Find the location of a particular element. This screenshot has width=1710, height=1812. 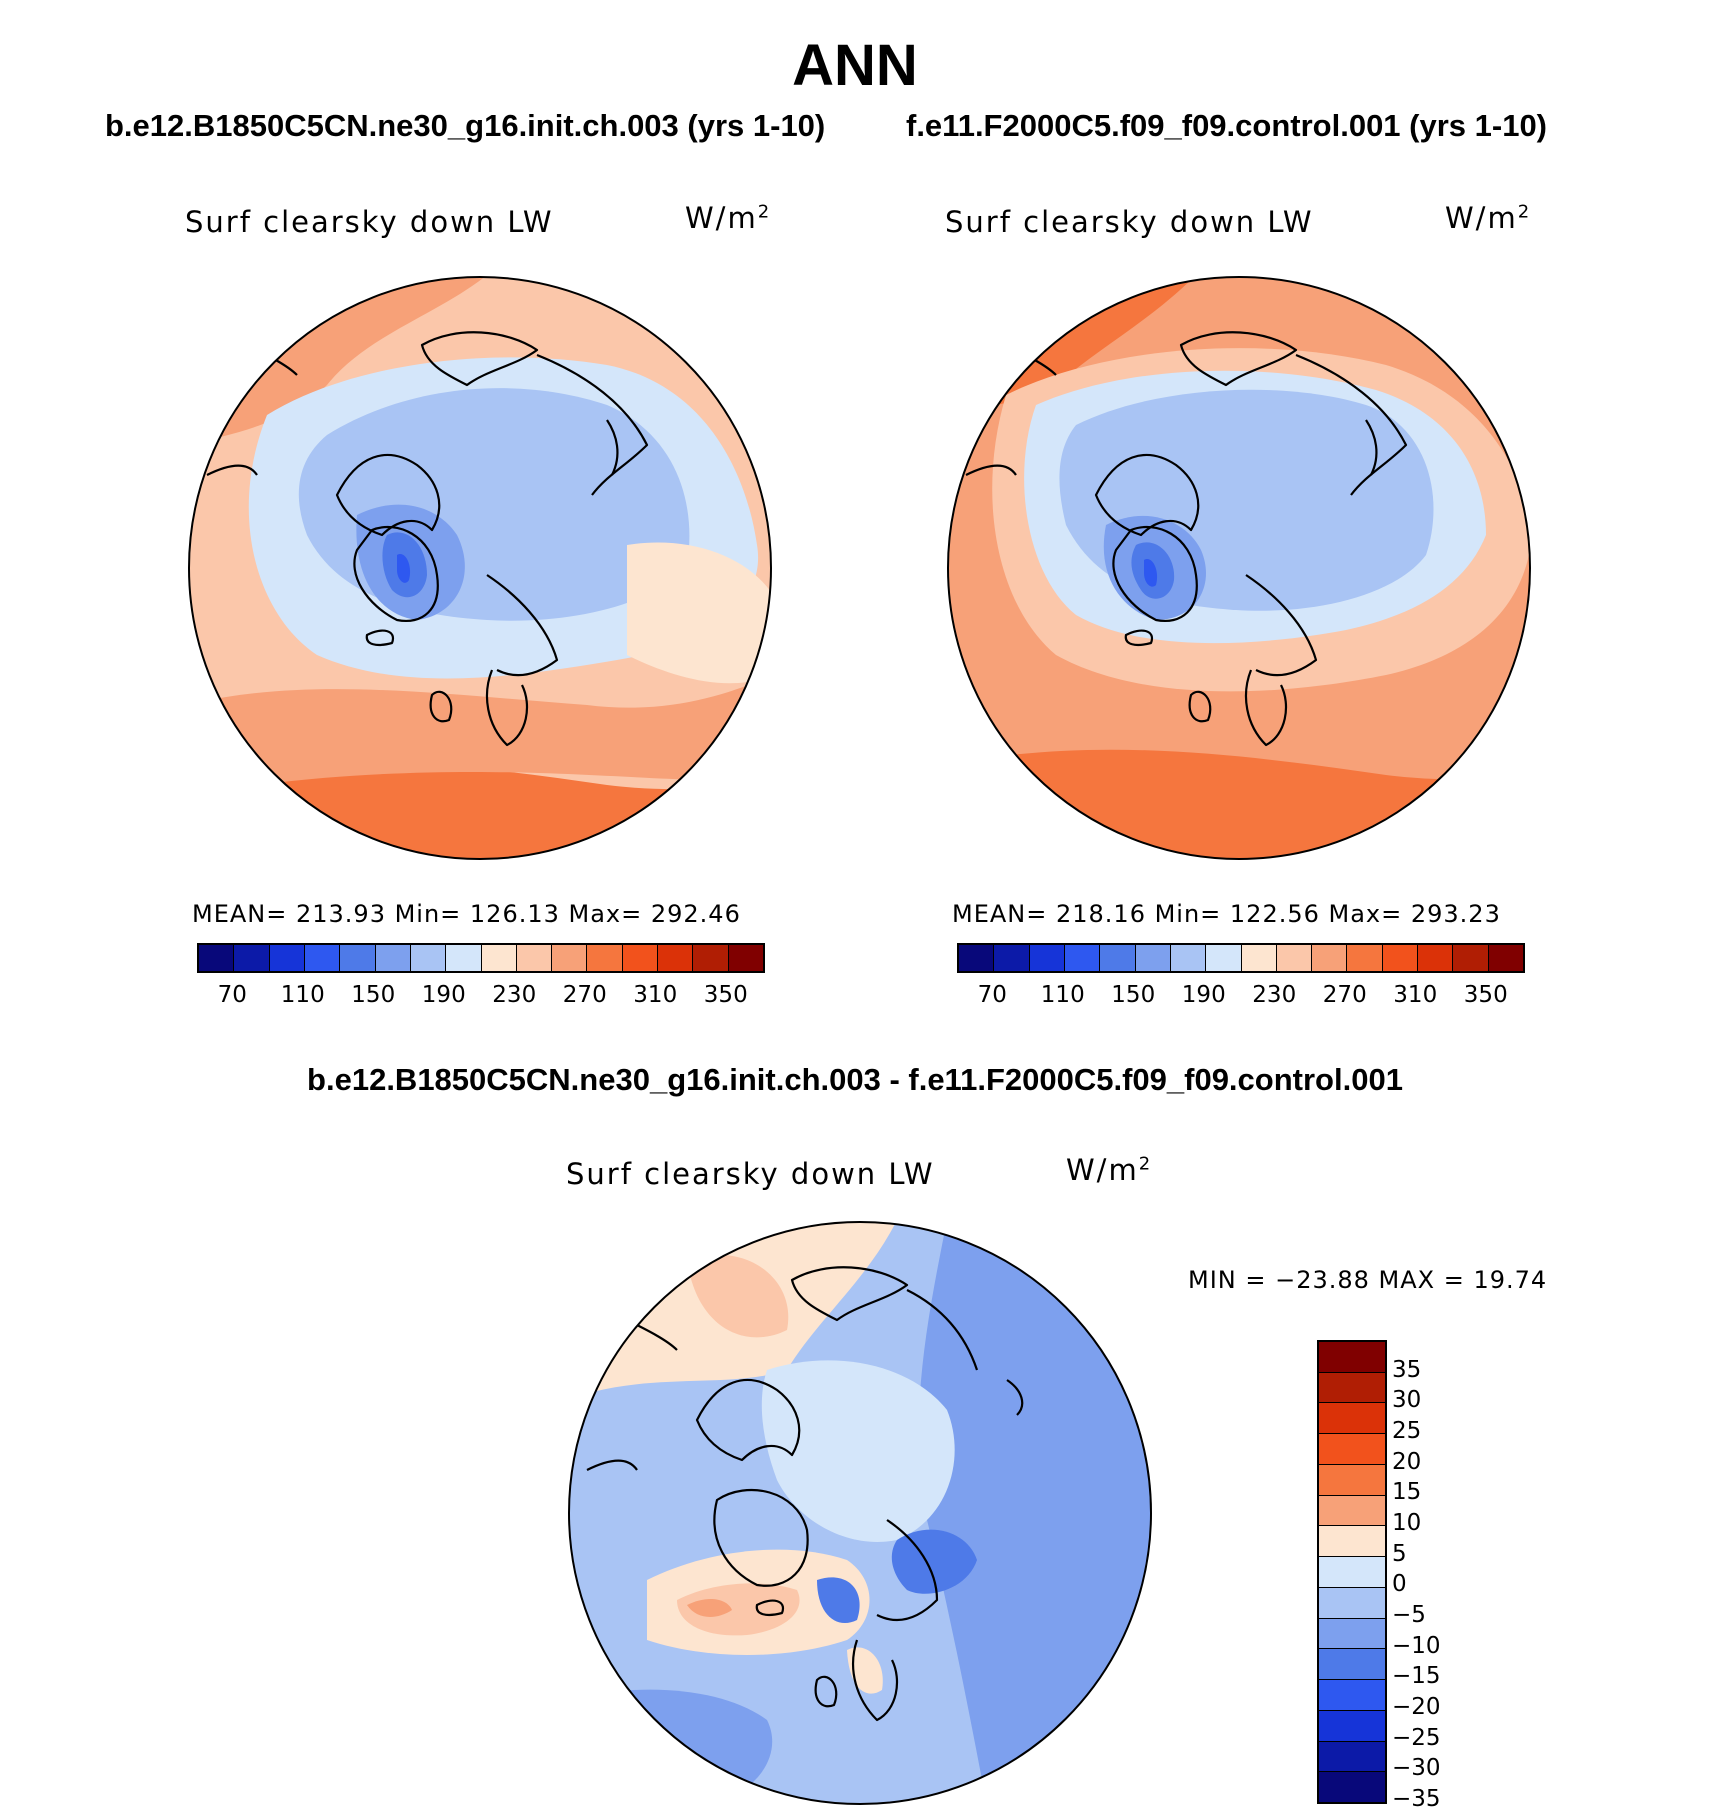

colorbar-tick-label: 20 is located at coordinates (1407, 1461).